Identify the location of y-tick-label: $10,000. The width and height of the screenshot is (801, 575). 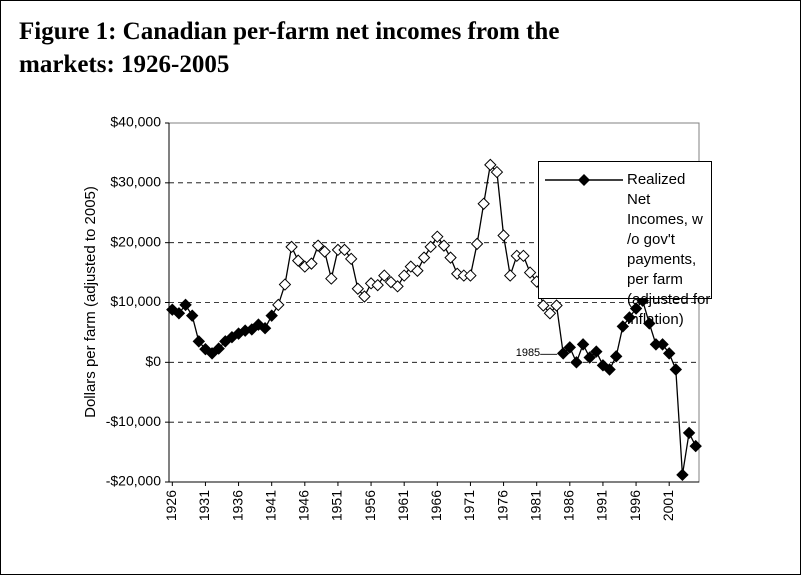
(135, 301).